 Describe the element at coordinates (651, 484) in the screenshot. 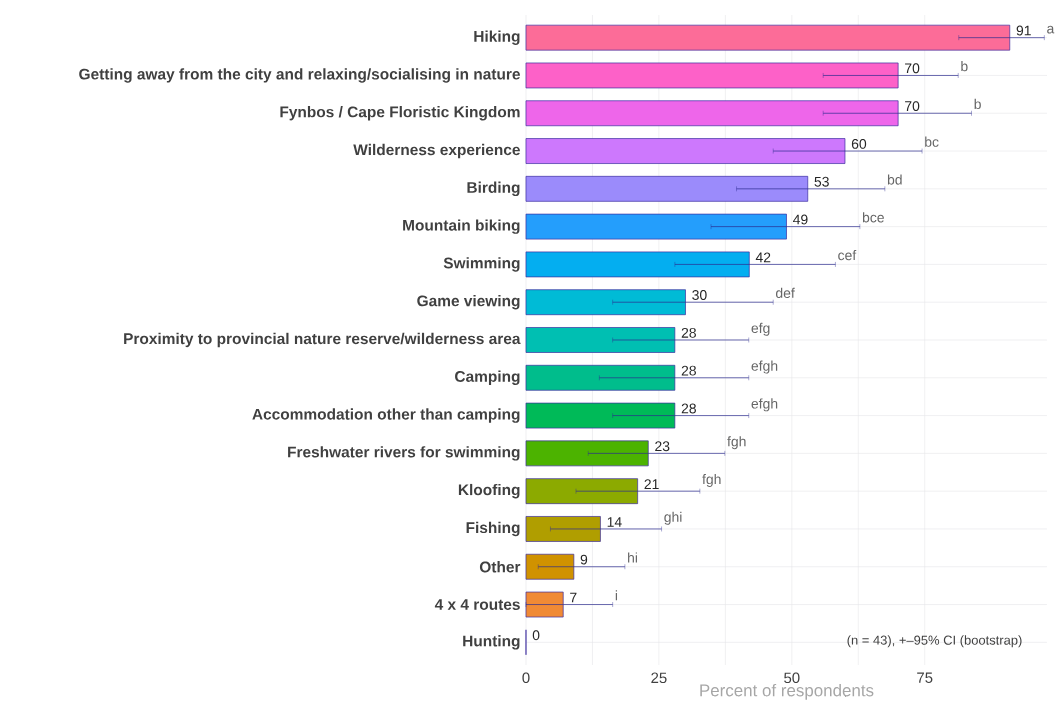

I see `data-label: 21` at that location.